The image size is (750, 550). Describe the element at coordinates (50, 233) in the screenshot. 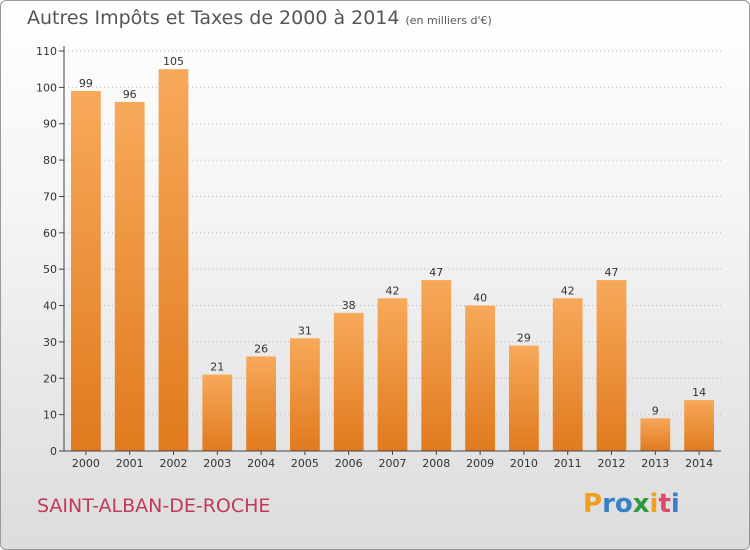

I see `y-tick-label: 60` at that location.